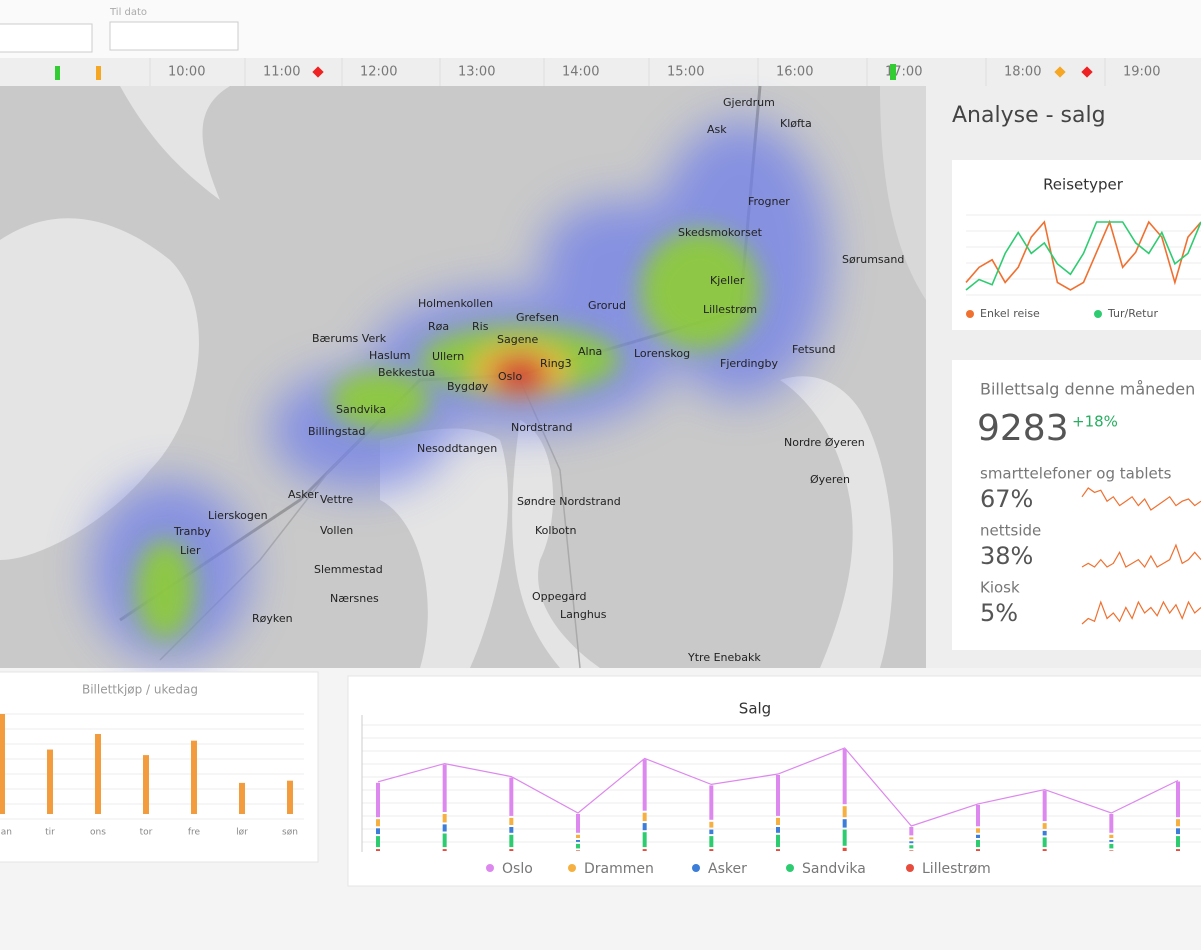 Image resolution: width=1201 pixels, height=950 pixels. Describe the element at coordinates (873, 259) in the screenshot. I see `place-label: Sørumsand` at that location.